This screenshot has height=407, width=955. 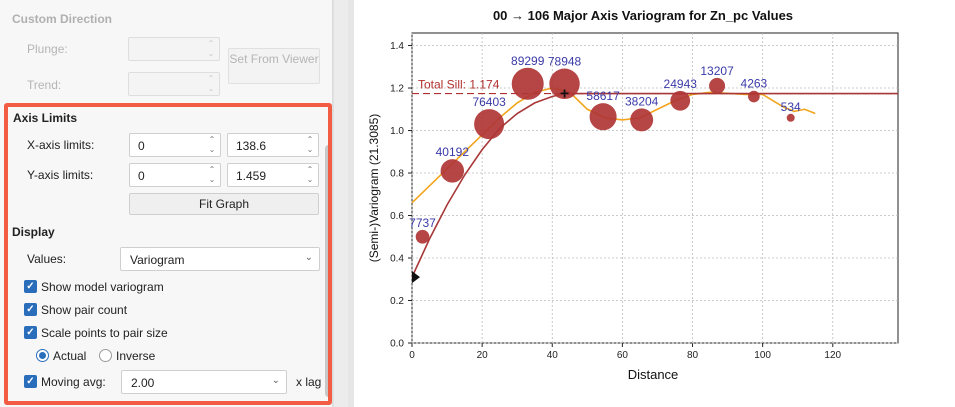 What do you see at coordinates (623, 355) in the screenshot?
I see `x-tick-label: 60` at bounding box center [623, 355].